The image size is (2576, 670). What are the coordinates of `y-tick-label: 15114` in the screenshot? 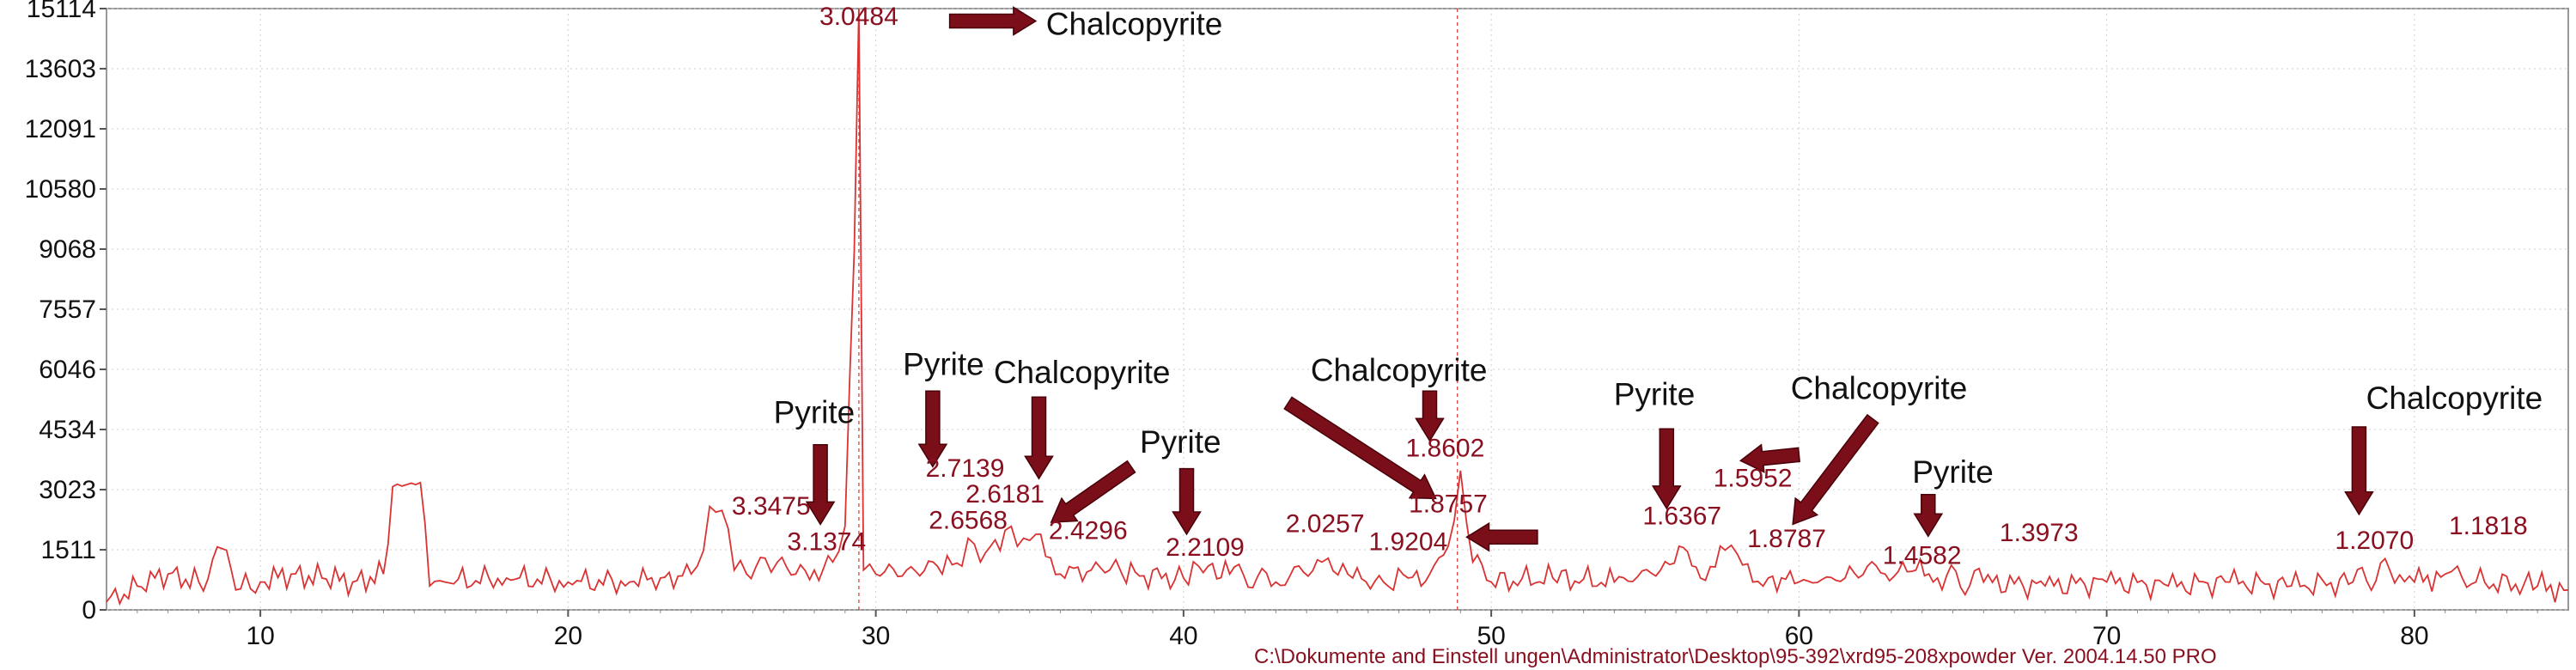 It's located at (61, 11).